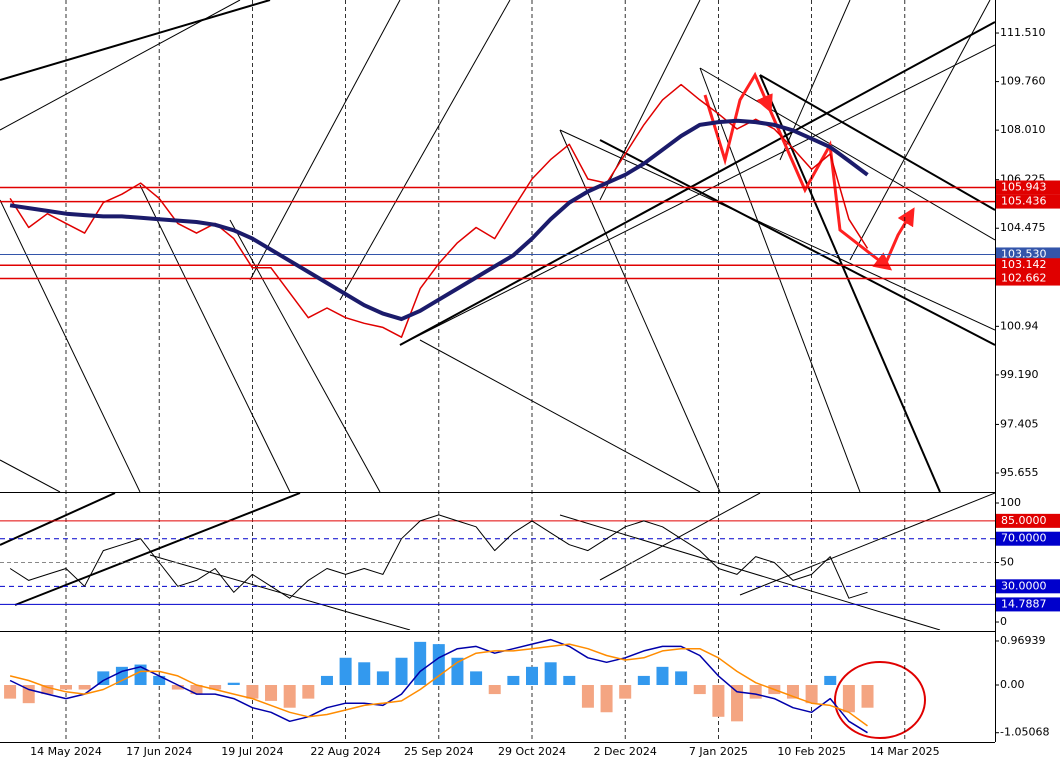 The image size is (1060, 764). I want to click on x-tick-label: 19 Jul 2024, so click(252, 751).